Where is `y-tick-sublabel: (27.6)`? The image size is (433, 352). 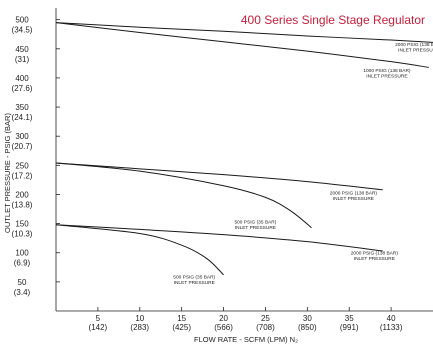
y-tick-sublabel: (27.6) is located at coordinates (22, 88).